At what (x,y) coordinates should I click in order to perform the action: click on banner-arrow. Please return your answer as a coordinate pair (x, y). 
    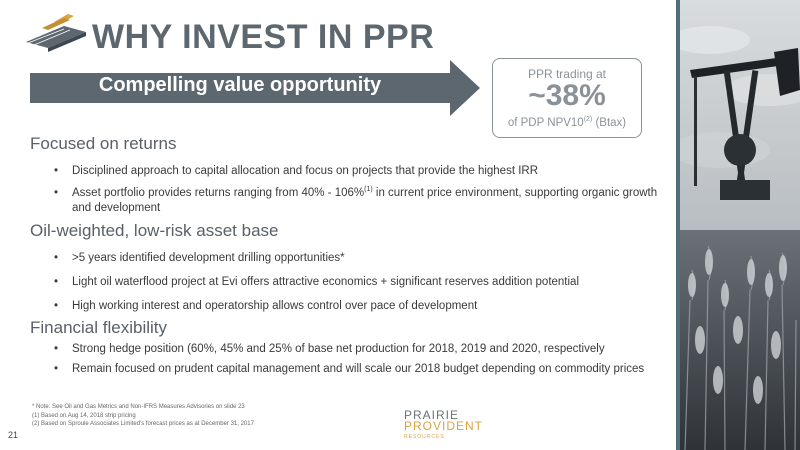
    Looking at the image, I should click on (255, 88).